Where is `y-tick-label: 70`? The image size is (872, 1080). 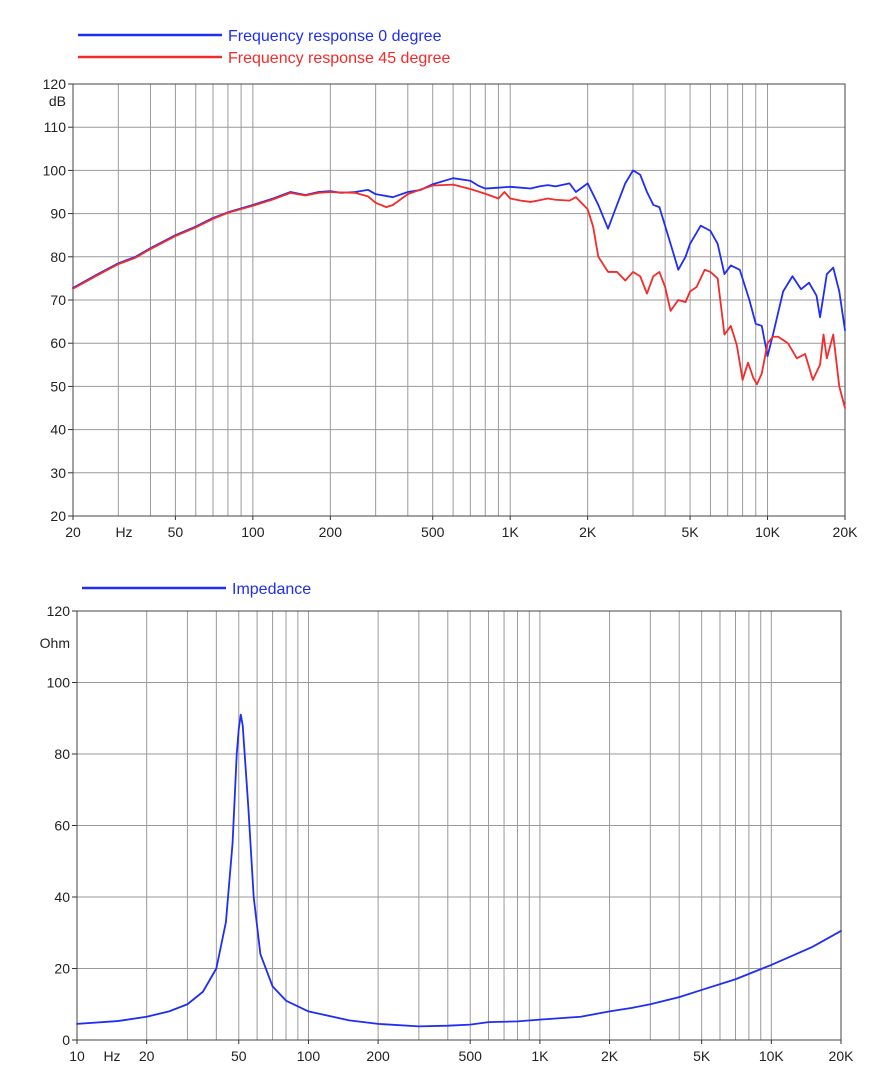 y-tick-label: 70 is located at coordinates (58, 300).